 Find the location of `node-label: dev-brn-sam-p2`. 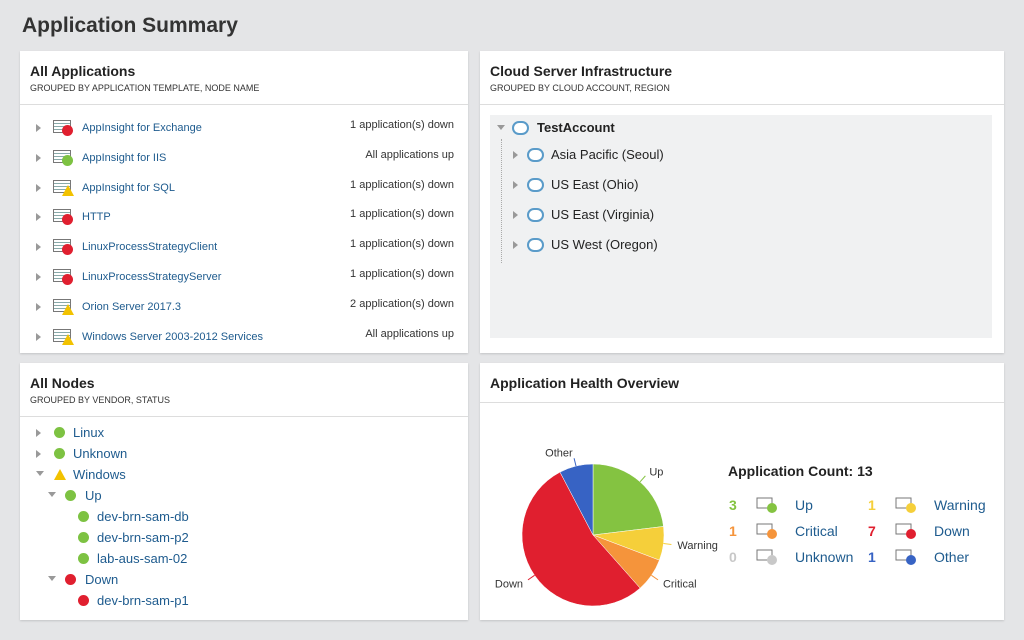

node-label: dev-brn-sam-p2 is located at coordinates (143, 537).